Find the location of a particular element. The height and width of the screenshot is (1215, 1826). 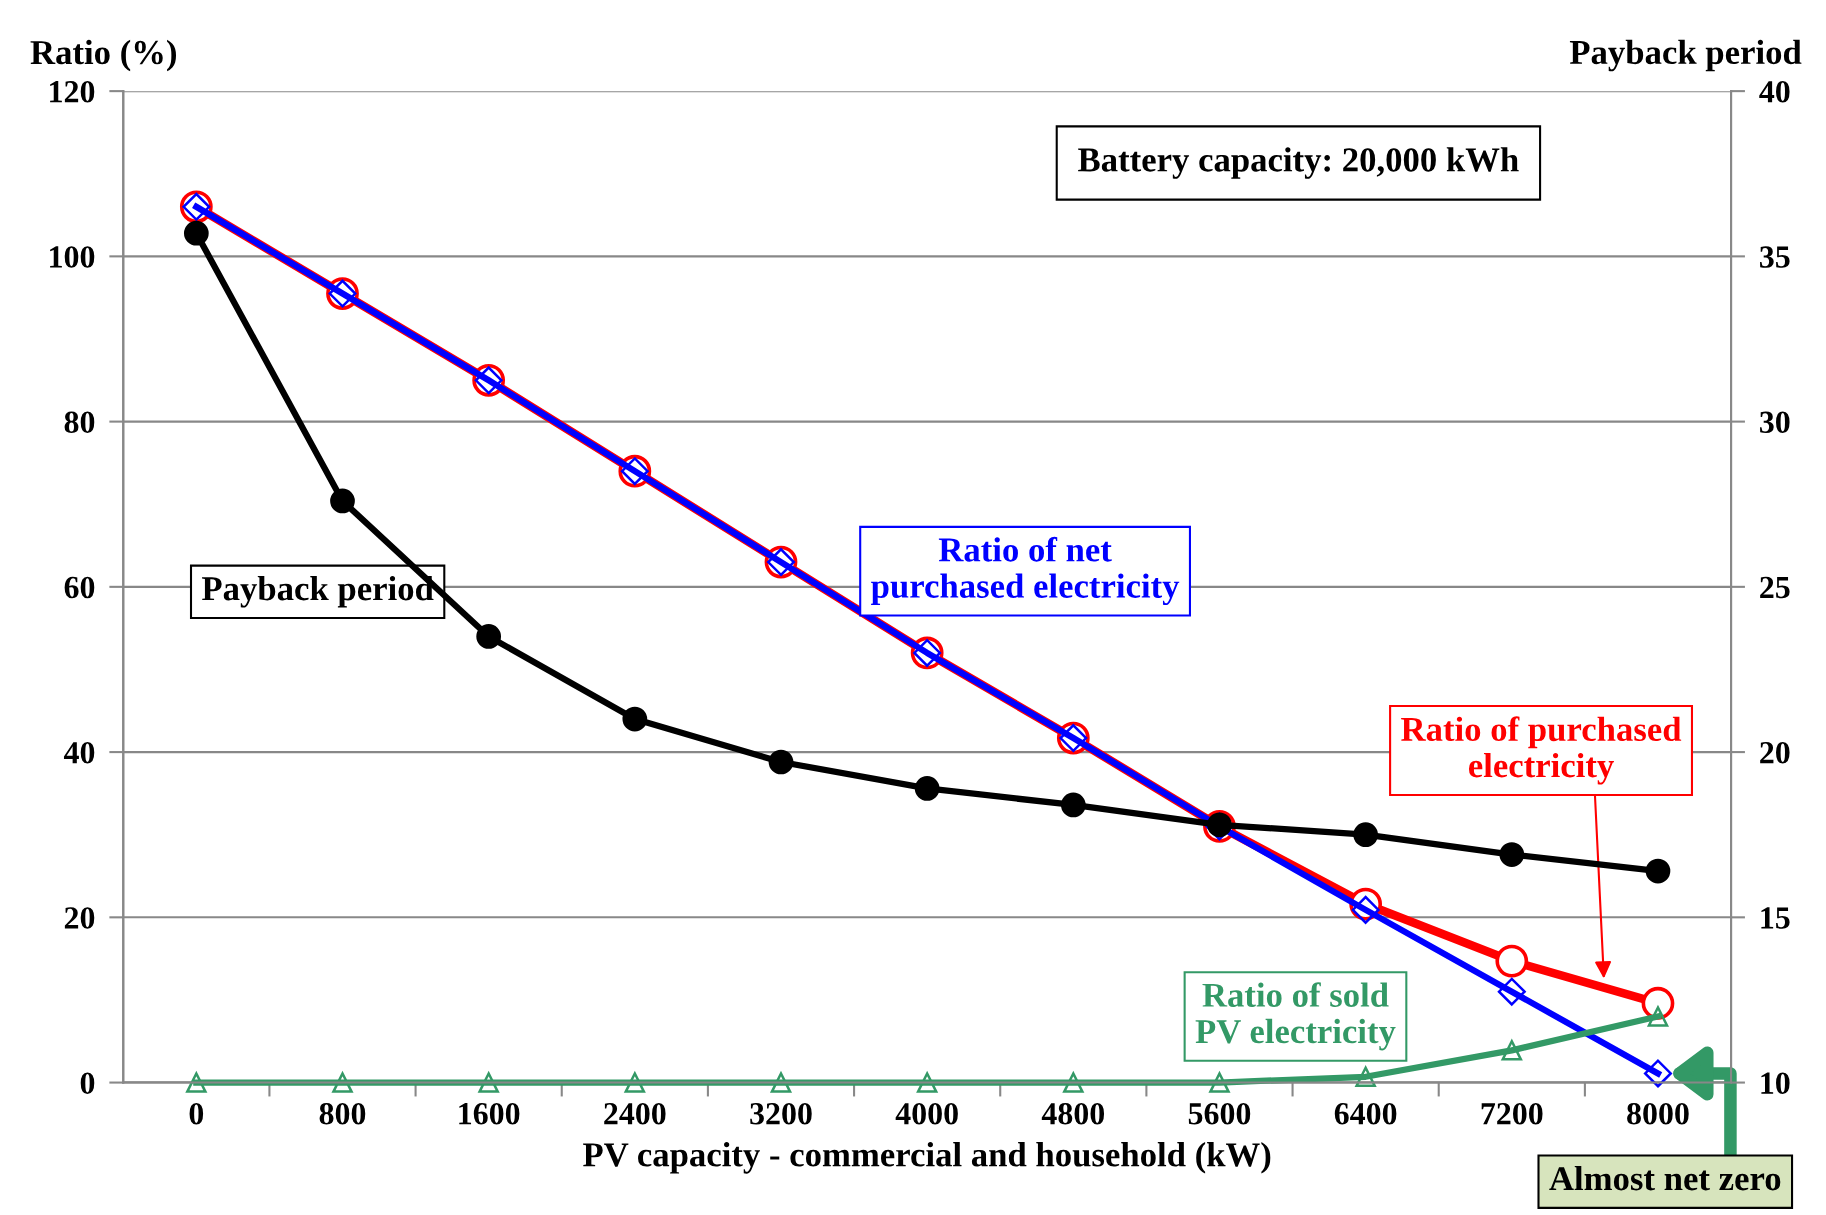

y-tick-label: 60 is located at coordinates (79, 587).